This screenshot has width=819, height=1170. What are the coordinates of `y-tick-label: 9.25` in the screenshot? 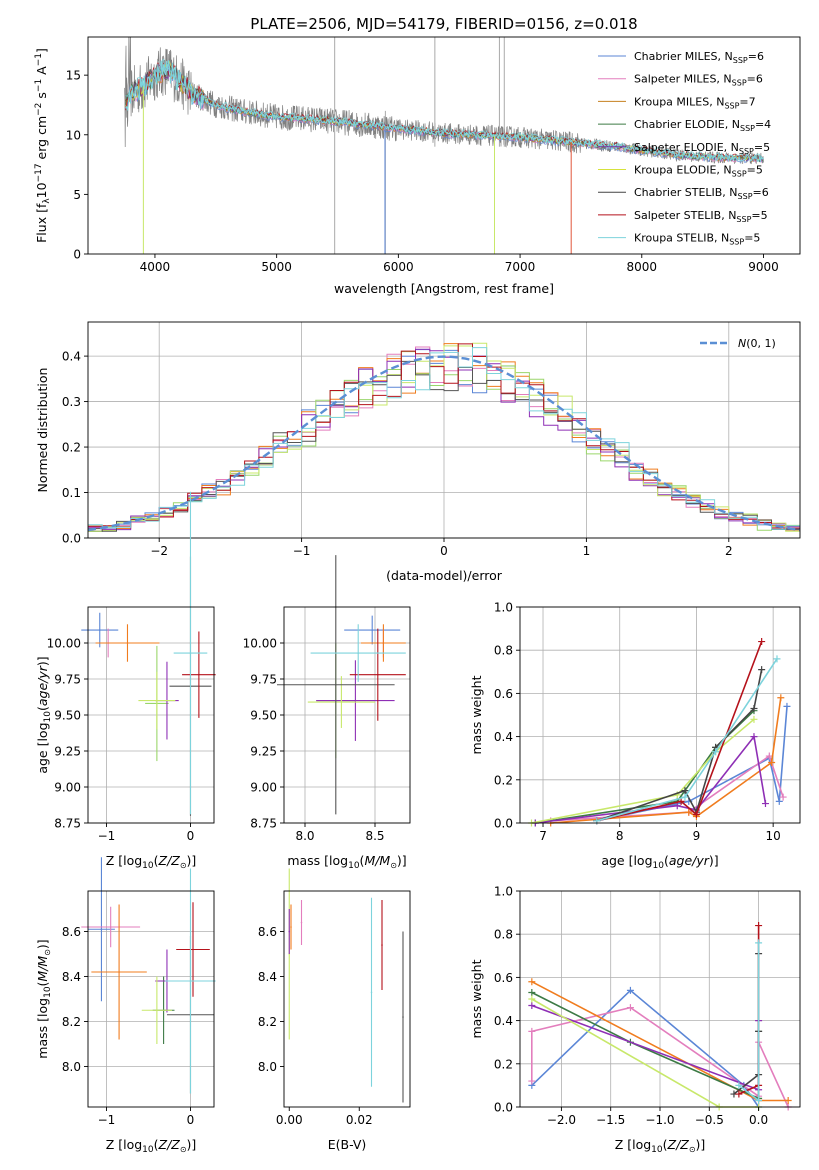 It's located at (67, 752).